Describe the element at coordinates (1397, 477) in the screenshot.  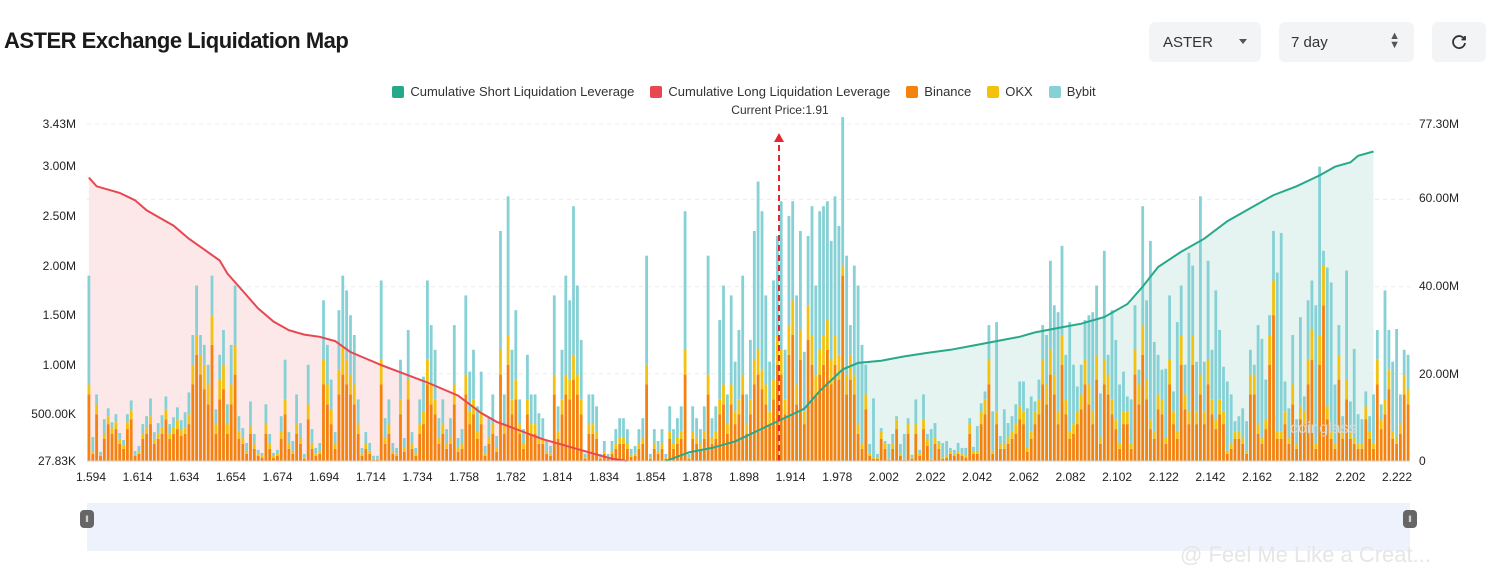
I see `x-tick-label: 2.222` at that location.